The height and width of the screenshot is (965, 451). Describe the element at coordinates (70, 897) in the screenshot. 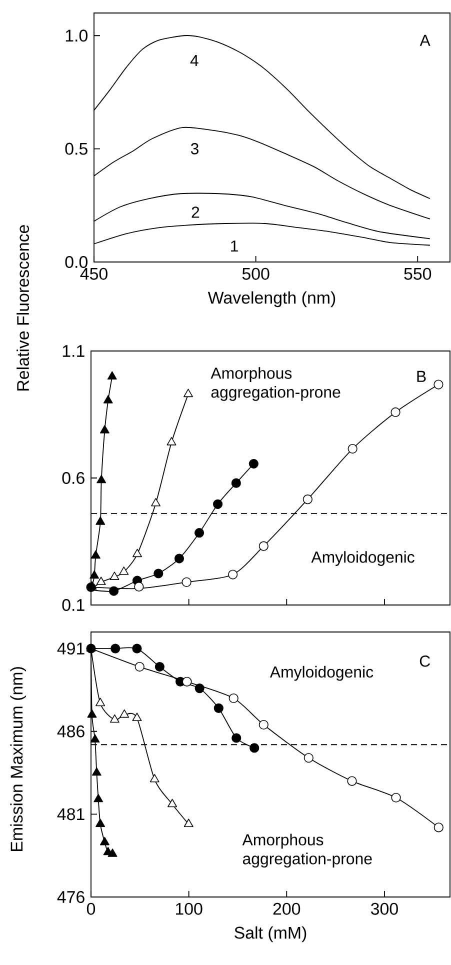

I see `y-tick-label: 476` at that location.